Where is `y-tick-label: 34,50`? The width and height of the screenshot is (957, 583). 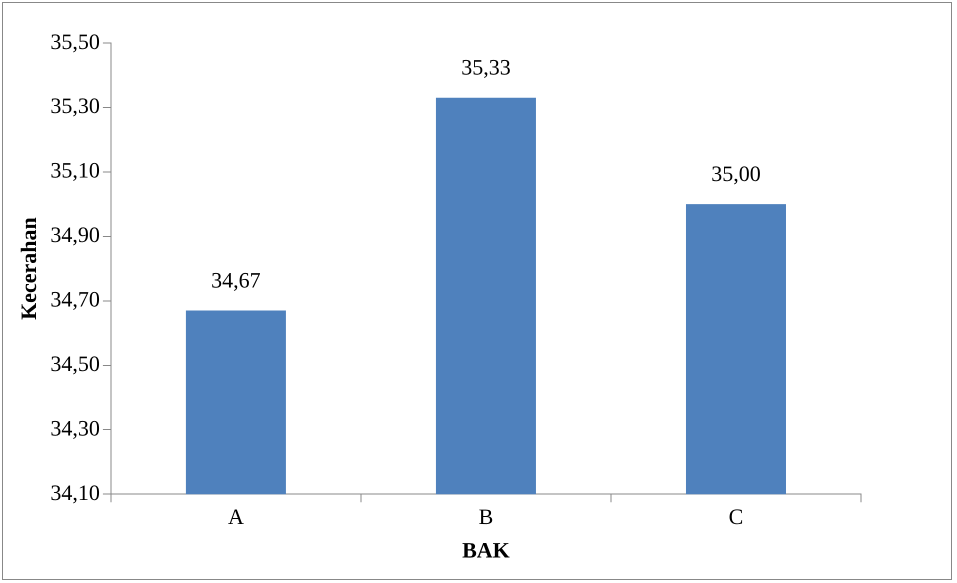
y-tick-label: 34,50 is located at coordinates (75, 363).